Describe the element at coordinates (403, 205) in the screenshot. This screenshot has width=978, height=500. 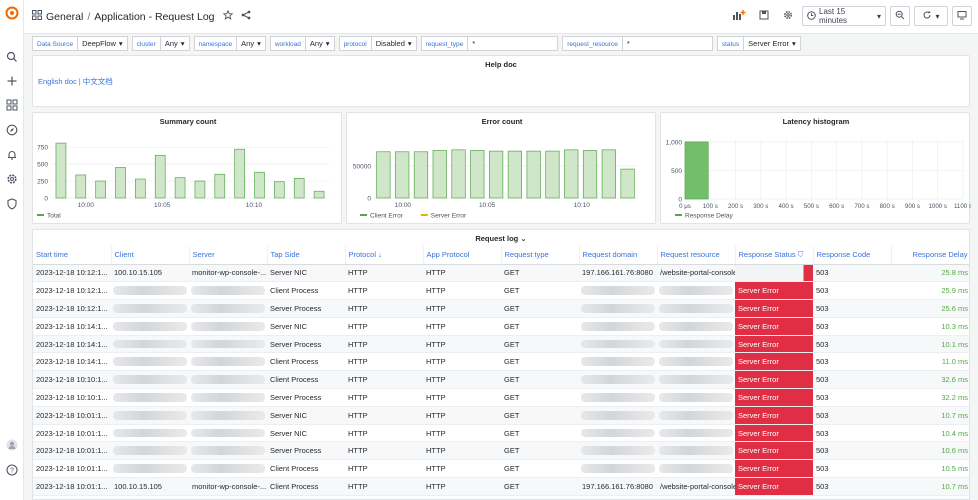
I see `x-tick-label: 10:00` at that location.